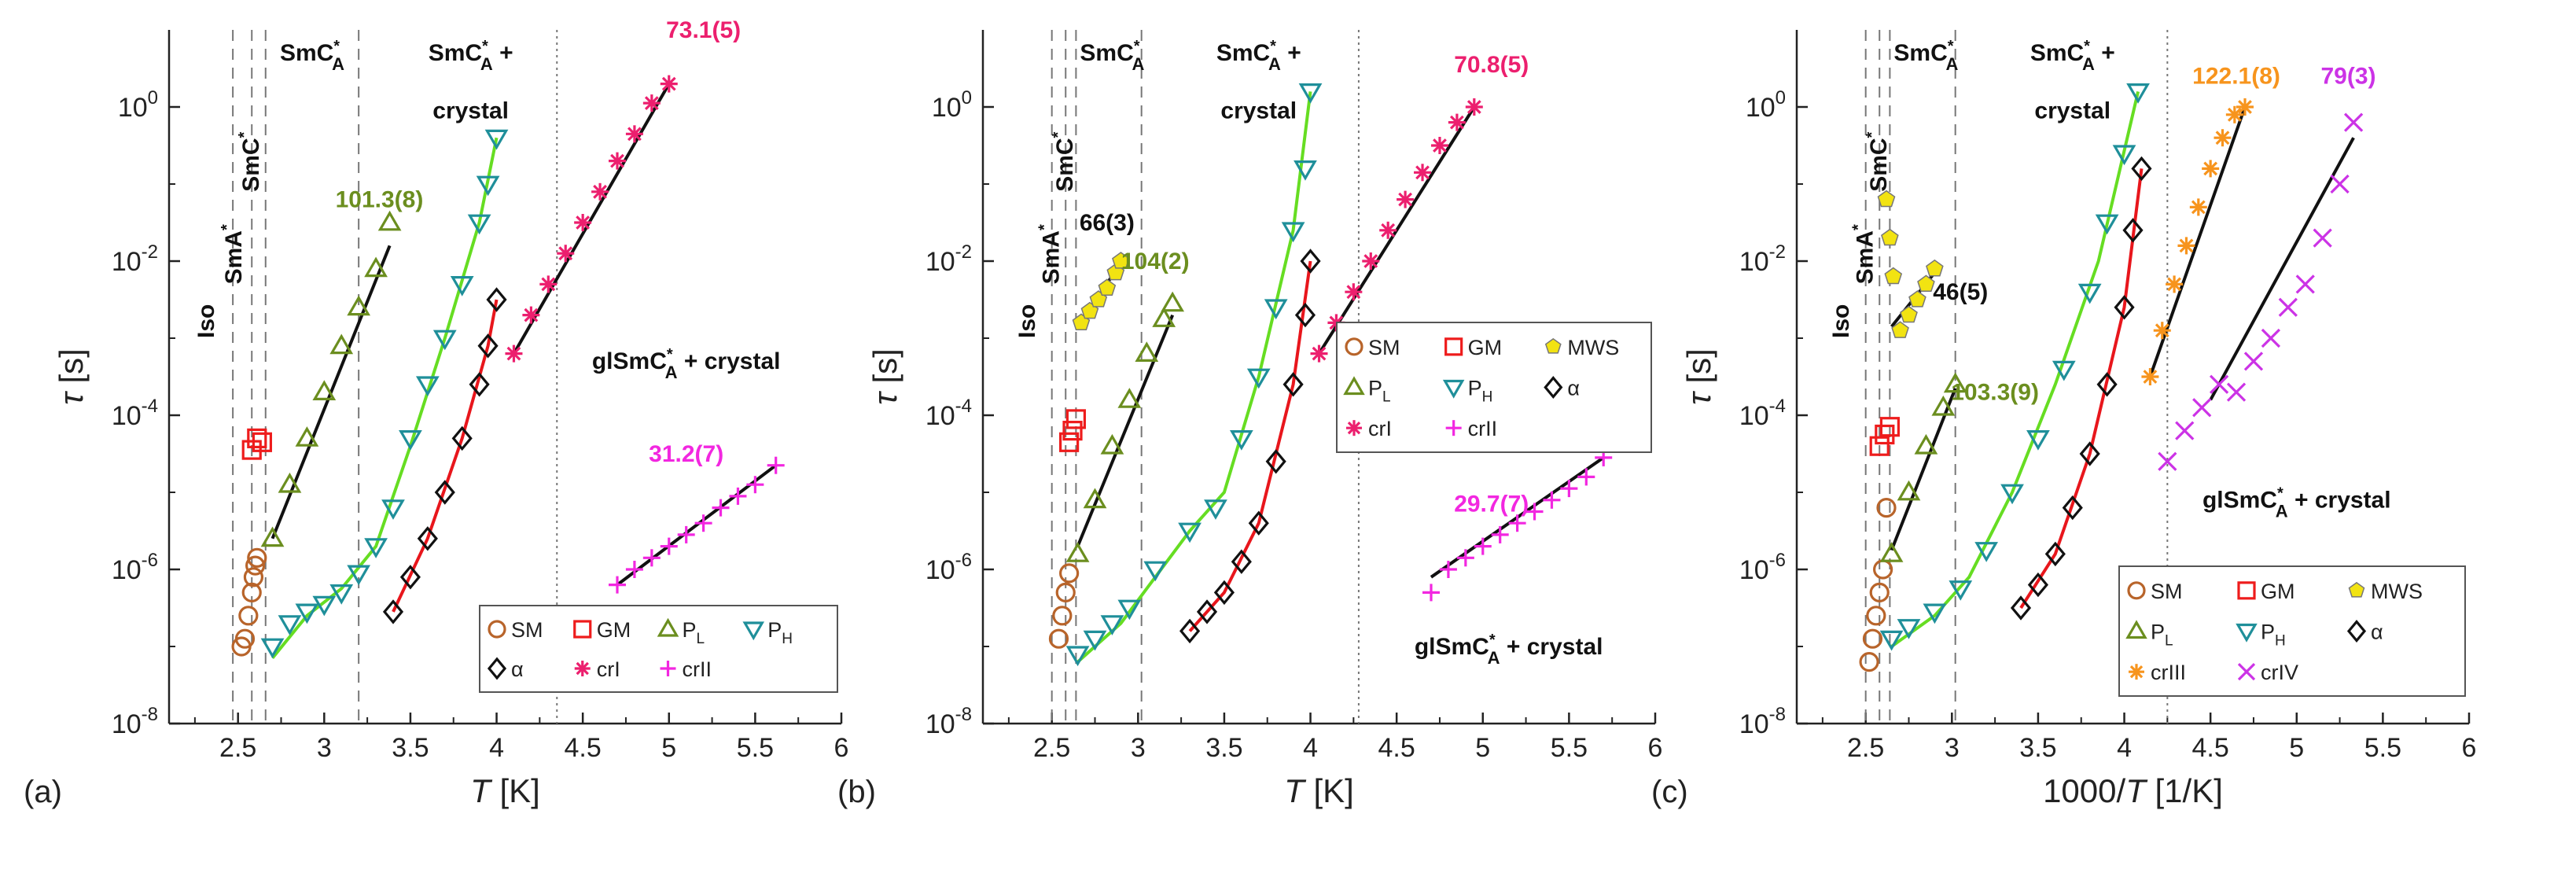 Image resolution: width=2576 pixels, height=895 pixels. What do you see at coordinates (2246, 672) in the screenshot?
I see `legend-marker-criv-stroke` at bounding box center [2246, 672].